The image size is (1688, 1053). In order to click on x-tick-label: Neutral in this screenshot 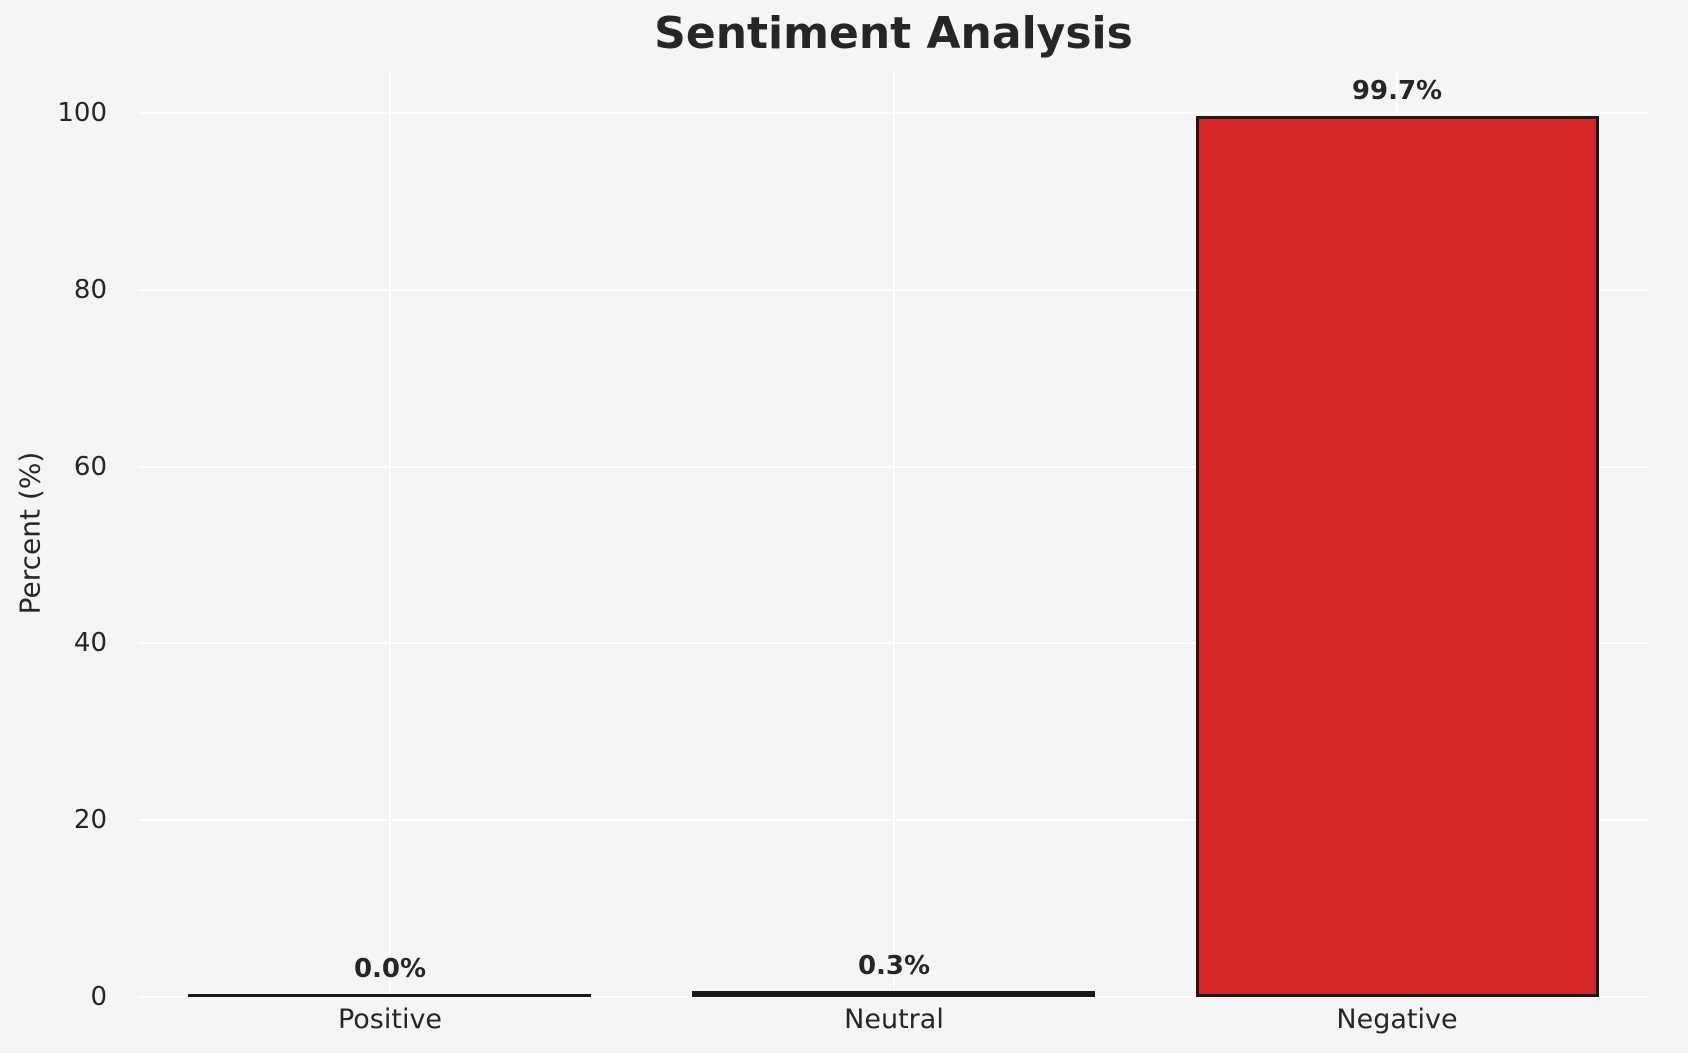, I will do `click(894, 1019)`.